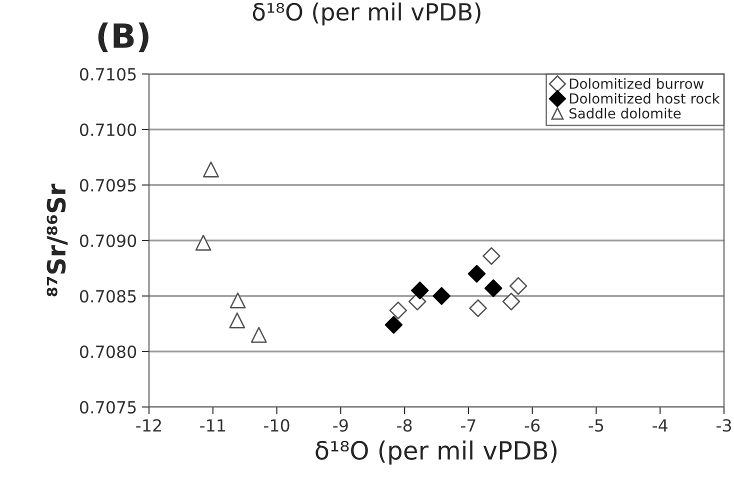 The height and width of the screenshot is (499, 734). Describe the element at coordinates (366, 14) in the screenshot. I see `chart-title: δ¹⁸O (per mil vPDB)` at that location.